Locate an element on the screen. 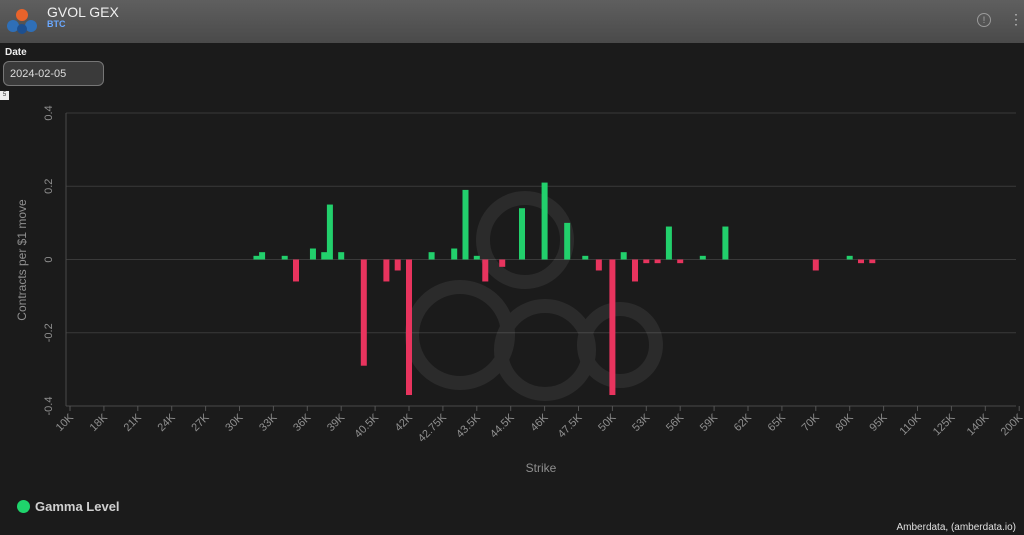  y-tick-label: 0.4 is located at coordinates (49, 112).